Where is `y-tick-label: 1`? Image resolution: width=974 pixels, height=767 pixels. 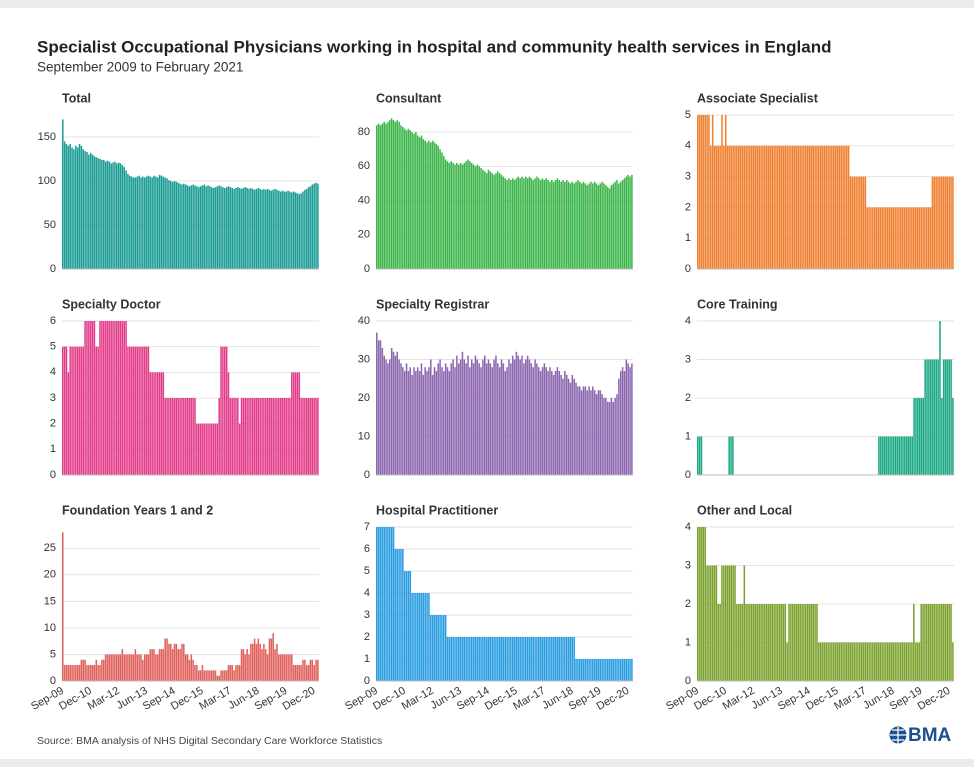
y-tick-label: 1 is located at coordinates (688, 642).